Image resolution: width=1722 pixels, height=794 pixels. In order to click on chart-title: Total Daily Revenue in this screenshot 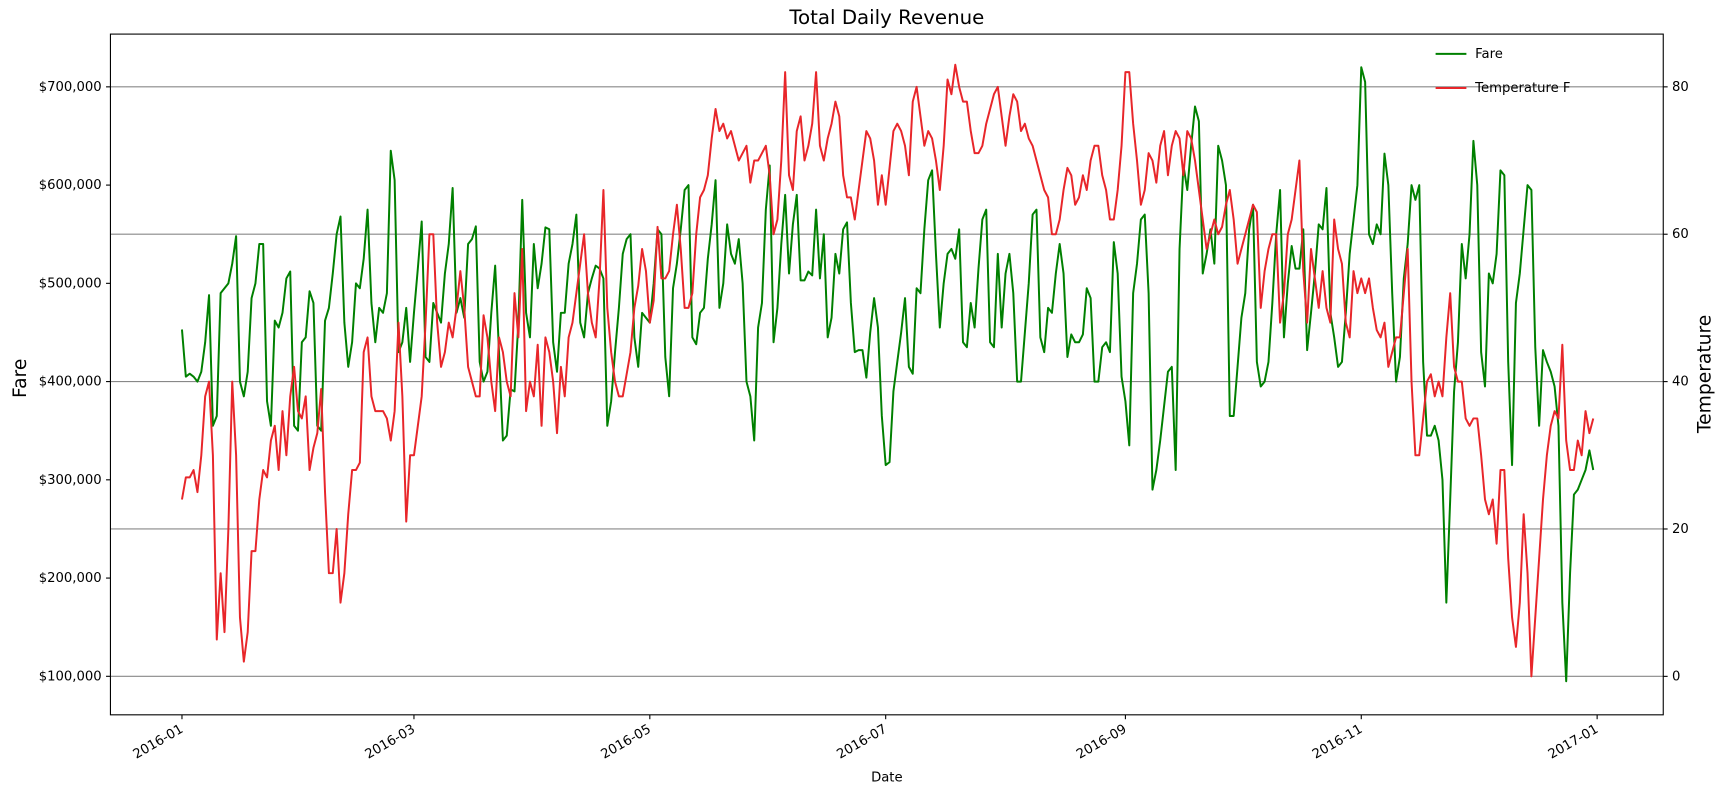, I will do `click(886, 17)`.